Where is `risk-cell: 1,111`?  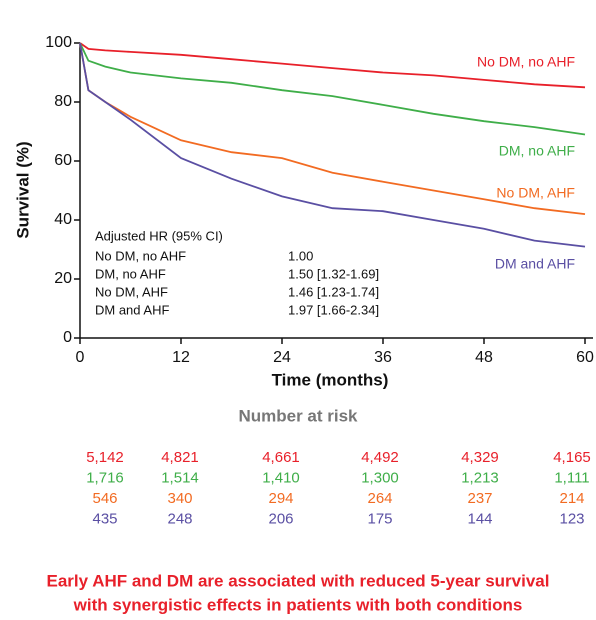 risk-cell: 1,111 is located at coordinates (571, 477).